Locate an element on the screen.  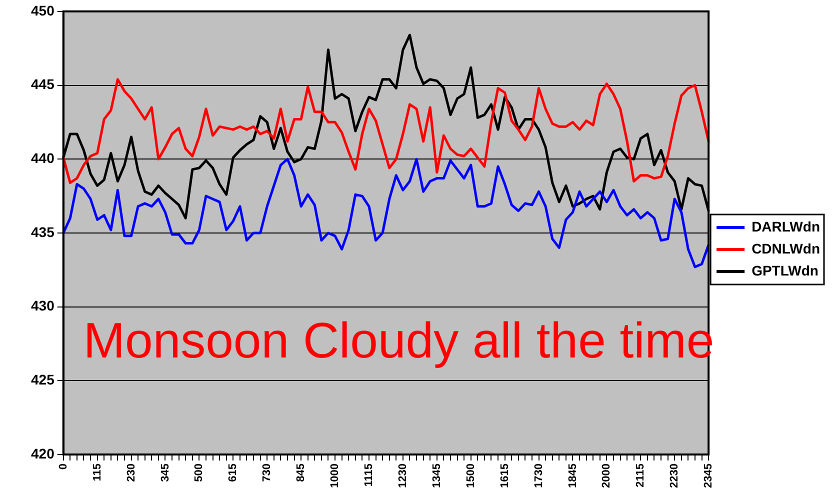
x-tick-label: 615 is located at coordinates (233, 473).